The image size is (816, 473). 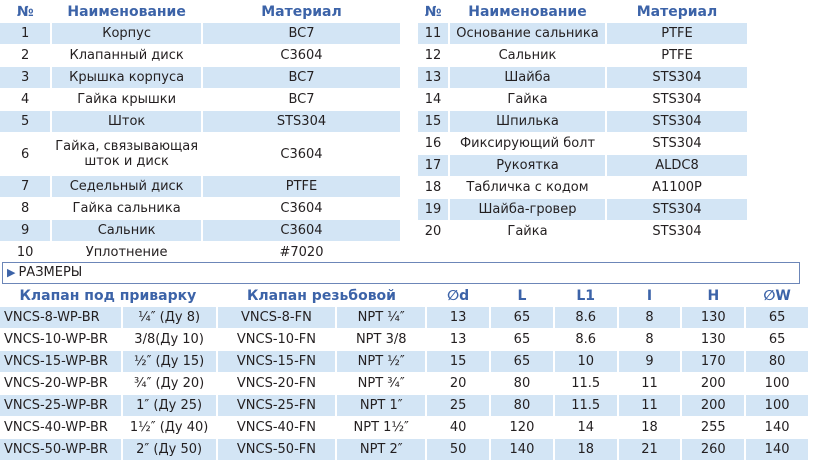 What do you see at coordinates (127, 154) in the screenshot?
I see `cell-name: Гайка, связывающая шток и диск` at bounding box center [127, 154].